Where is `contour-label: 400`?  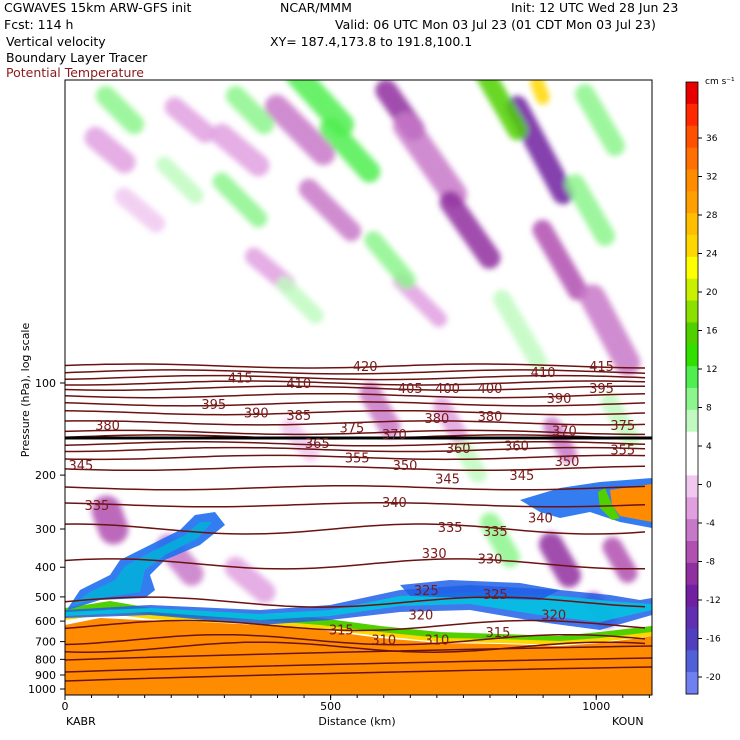 contour-label: 400 is located at coordinates (490, 389).